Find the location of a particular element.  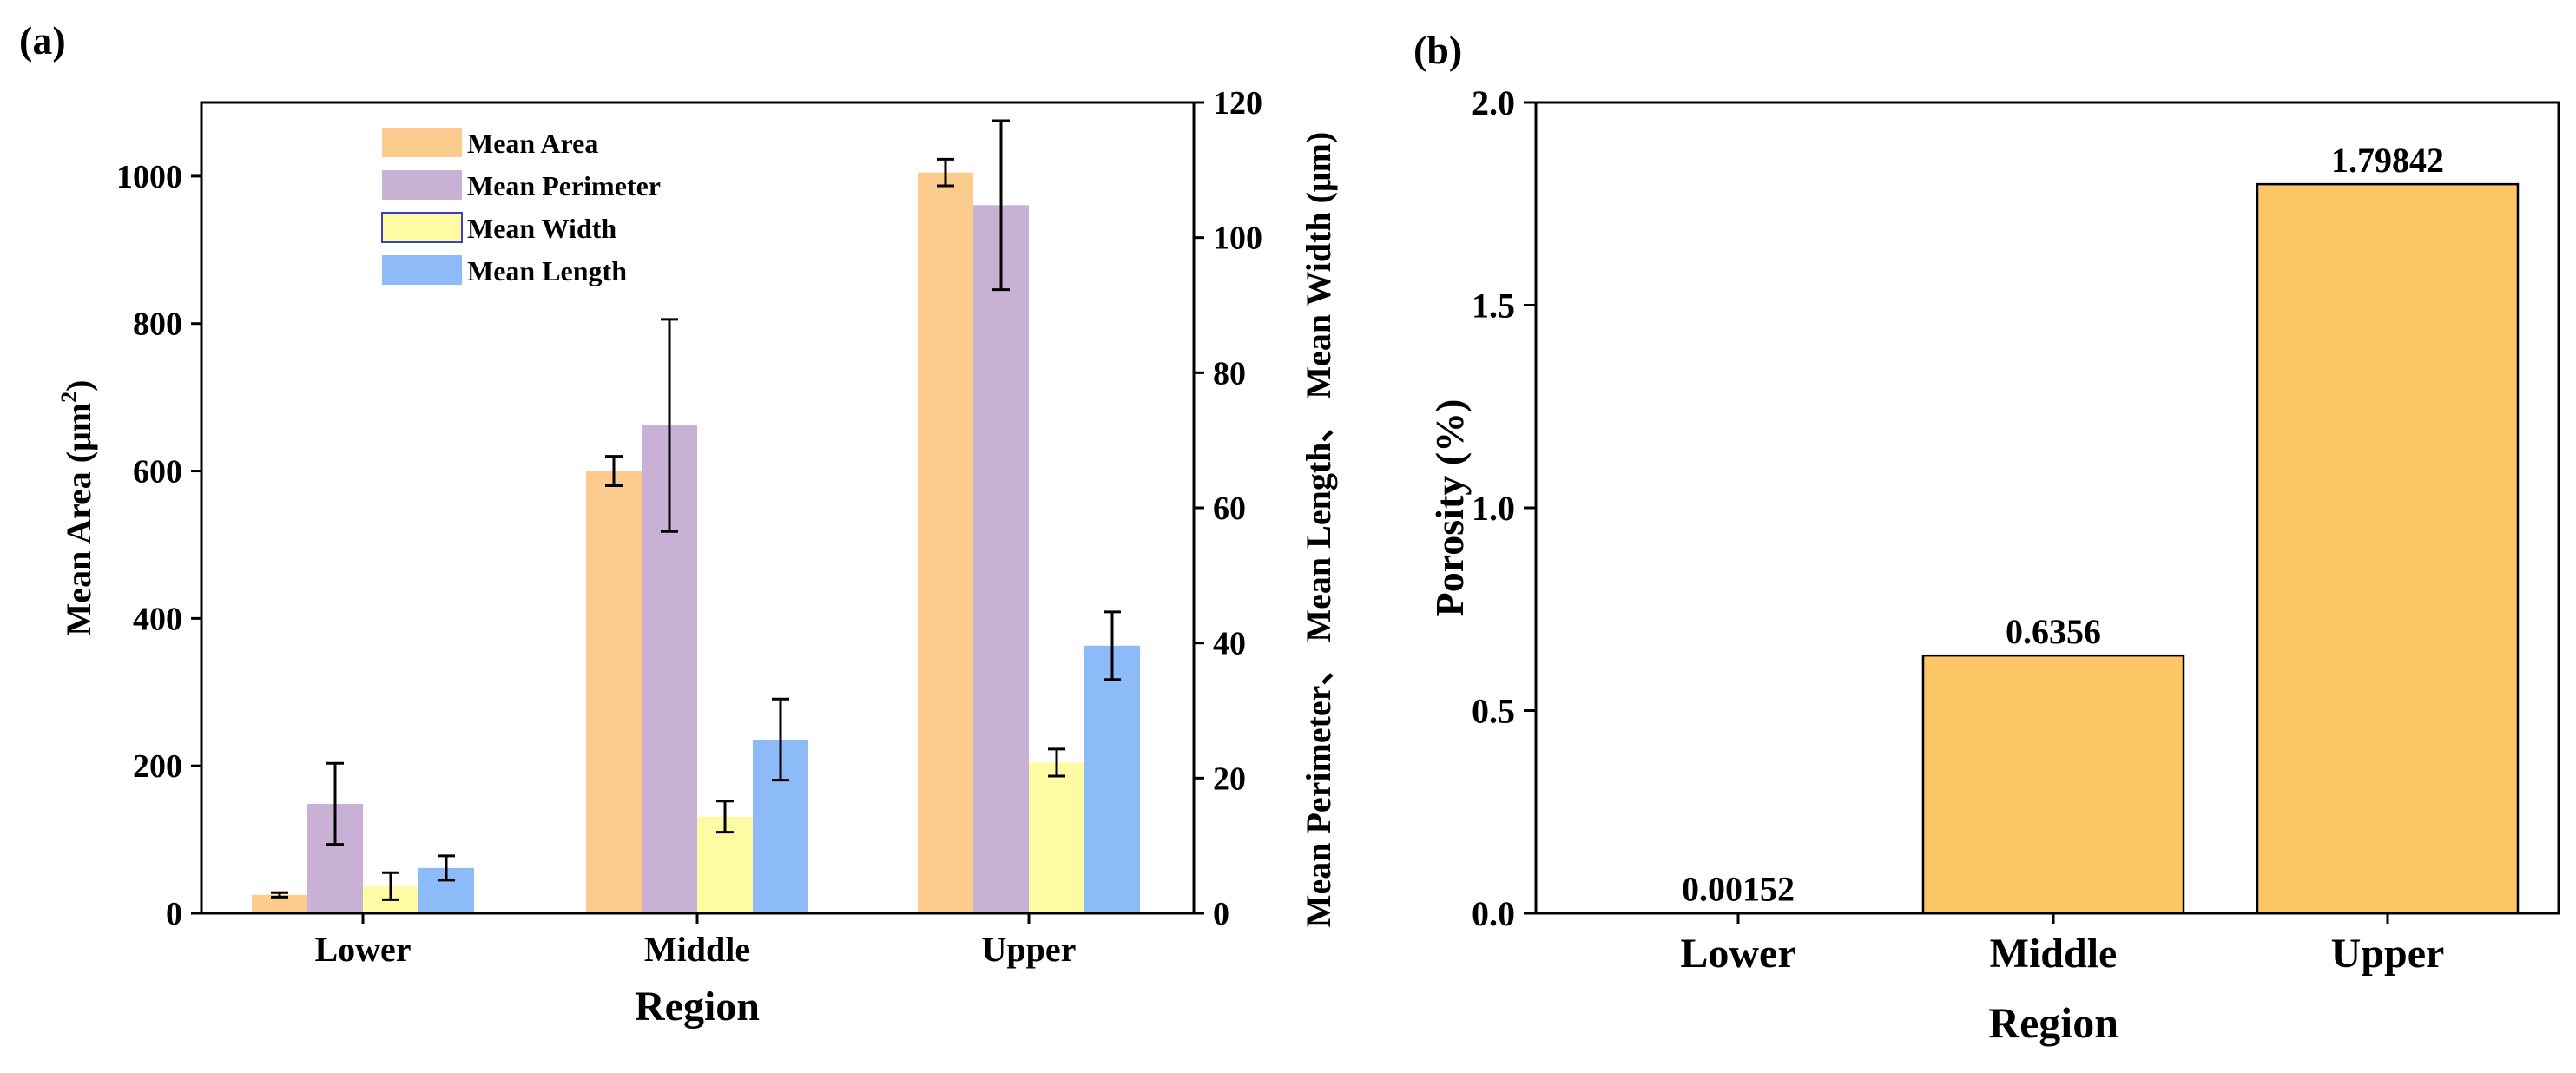

chart-a-x-axis-title: Region is located at coordinates (697, 1007).